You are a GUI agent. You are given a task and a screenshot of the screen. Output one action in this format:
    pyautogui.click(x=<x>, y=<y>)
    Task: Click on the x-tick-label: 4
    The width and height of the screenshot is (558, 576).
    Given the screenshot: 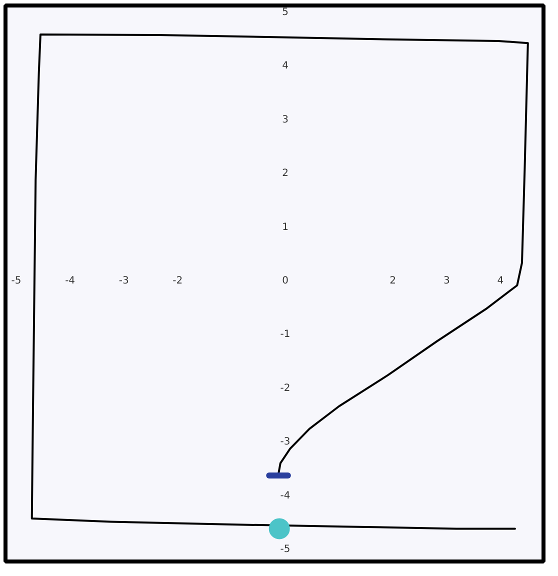 What is the action you would take?
    pyautogui.click(x=500, y=280)
    